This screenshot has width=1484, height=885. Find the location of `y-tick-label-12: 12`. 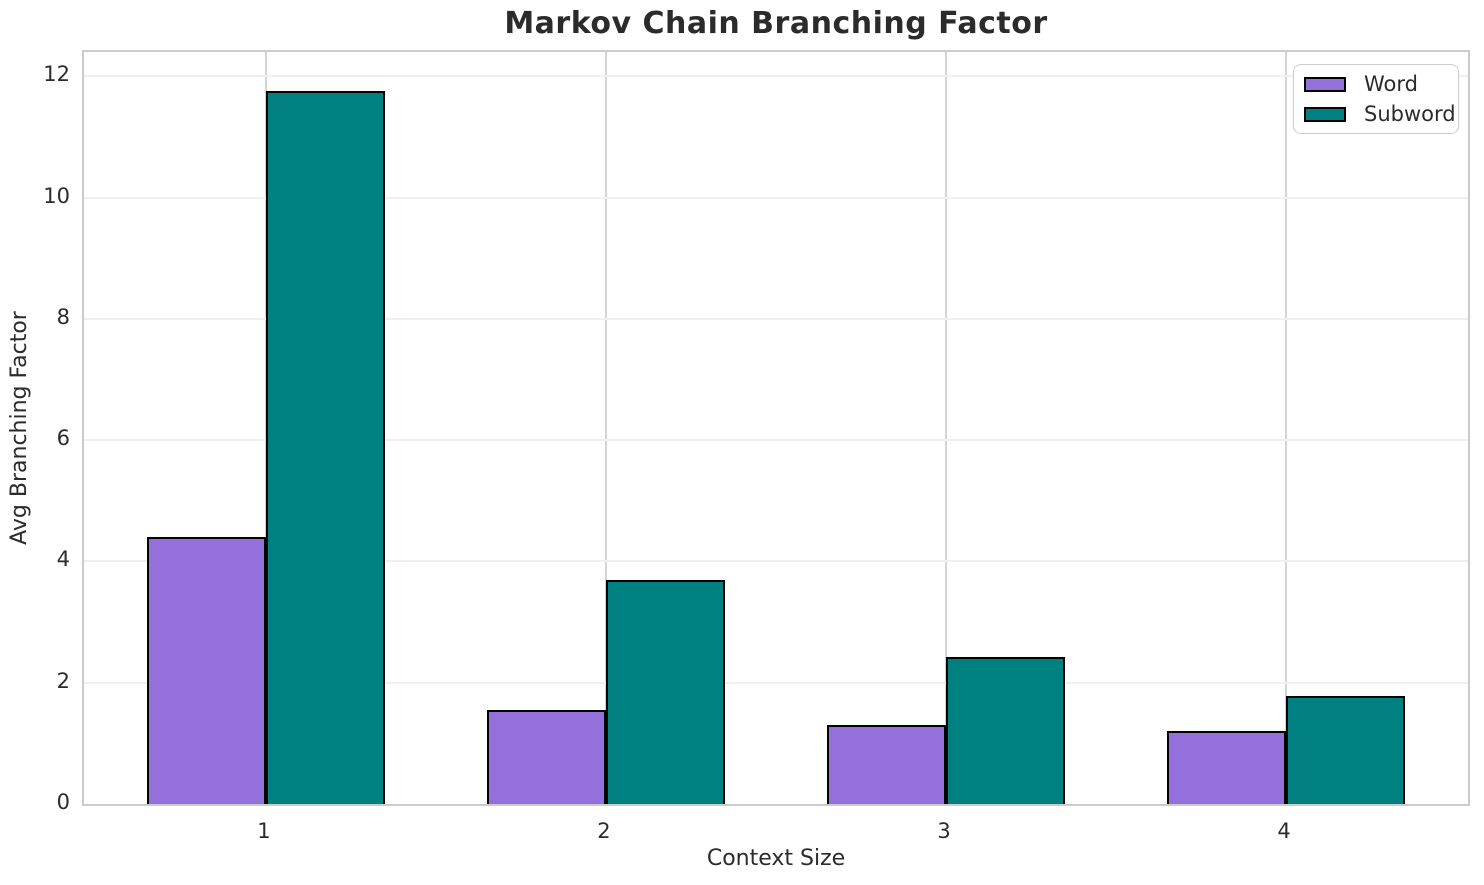

y-tick-label-12: 12 is located at coordinates (56, 74).